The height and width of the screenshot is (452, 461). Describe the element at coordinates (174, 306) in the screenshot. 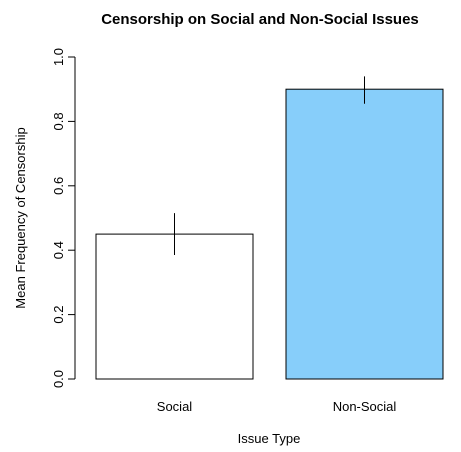

I see `bar-social` at that location.